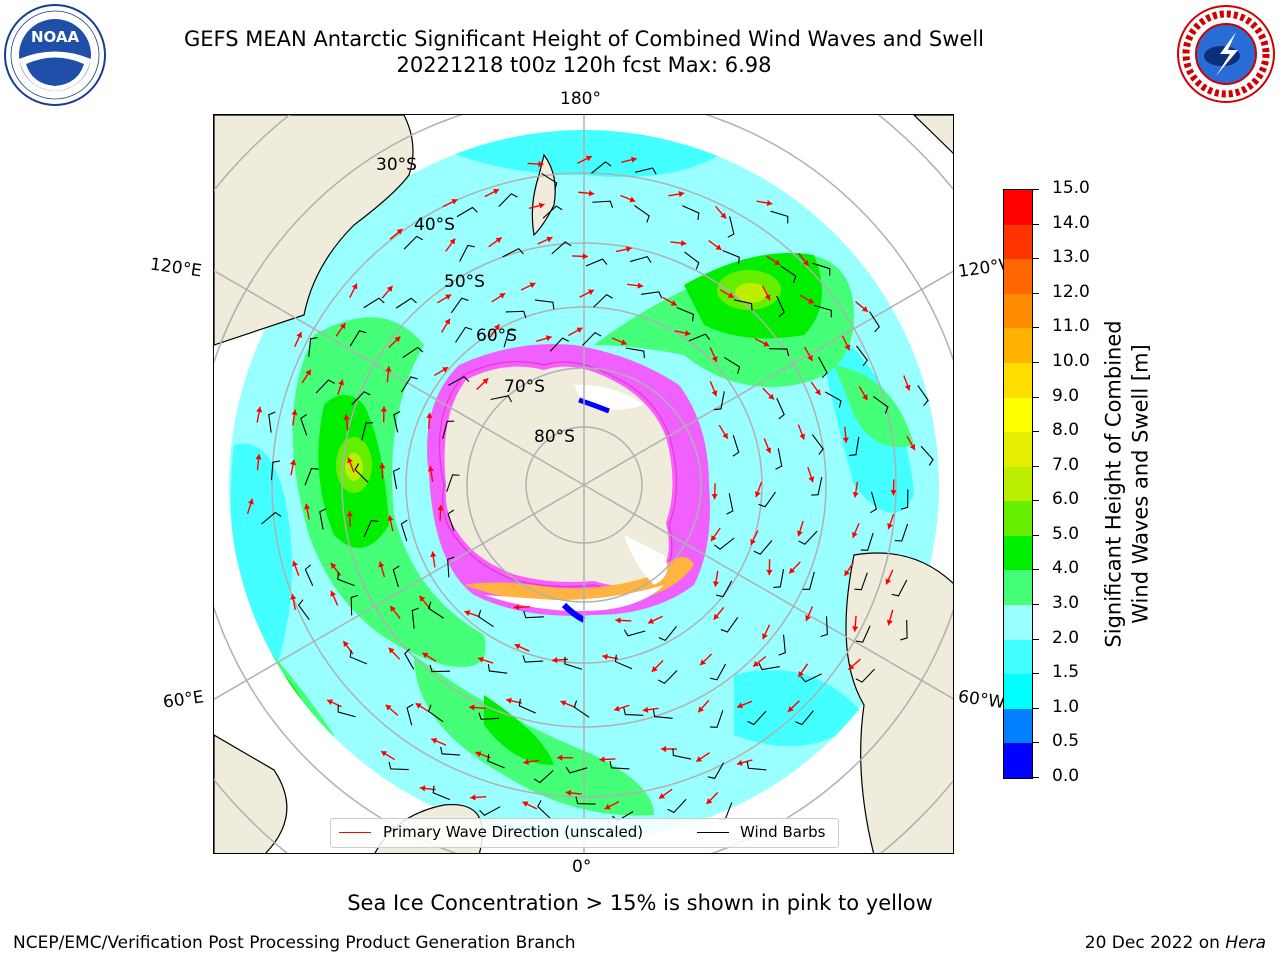 The height and width of the screenshot is (960, 1280). What do you see at coordinates (1155, 943) in the screenshot?
I see `footer-date-text: 20 Dec 2022 on` at bounding box center [1155, 943].